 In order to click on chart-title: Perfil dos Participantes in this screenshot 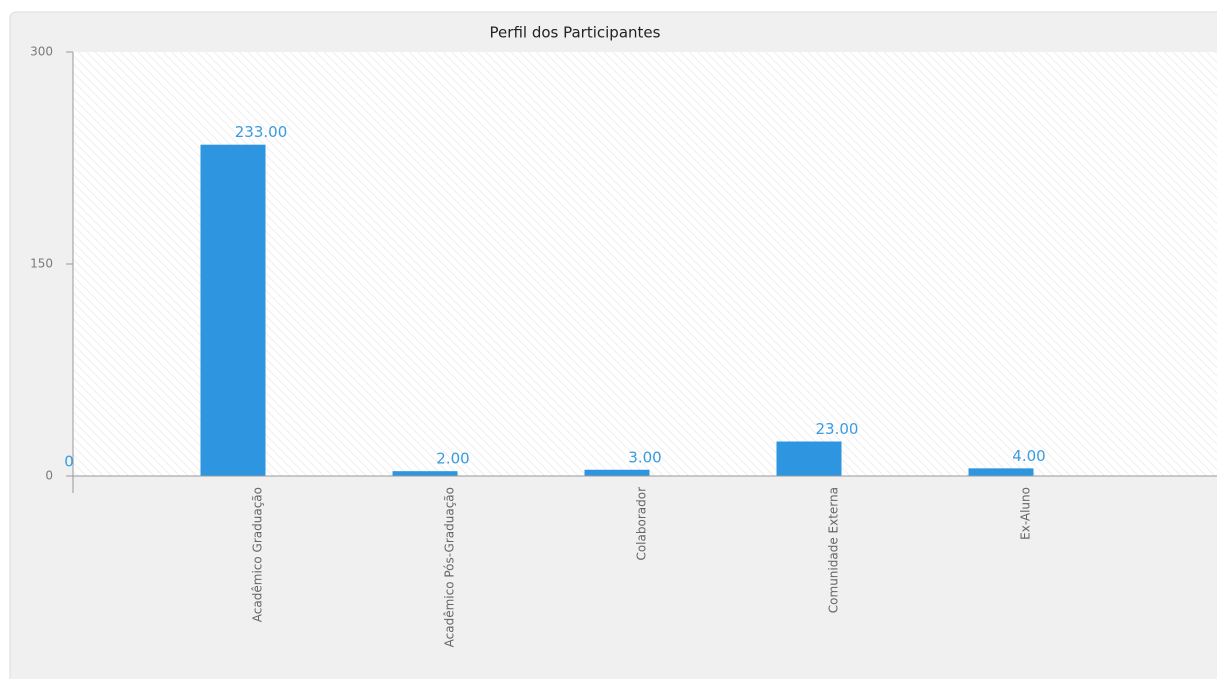, I will do `click(575, 33)`.